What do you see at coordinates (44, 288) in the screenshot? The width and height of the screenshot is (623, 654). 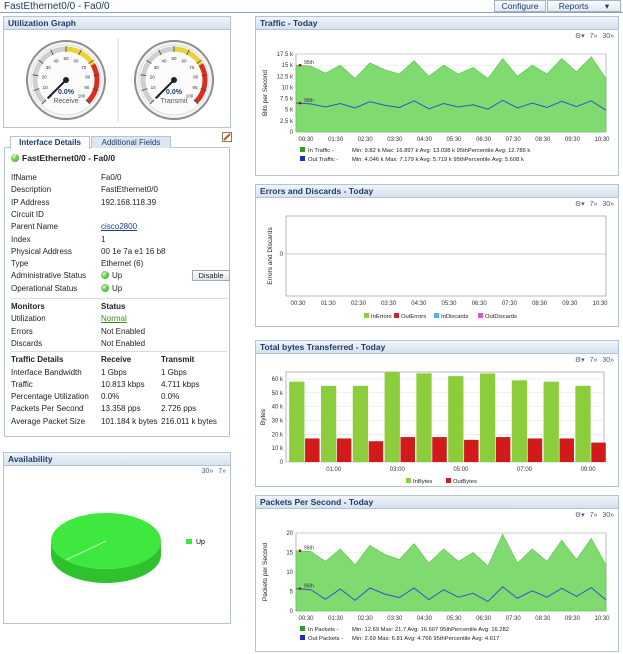 I see `detail-key: Operational Status` at bounding box center [44, 288].